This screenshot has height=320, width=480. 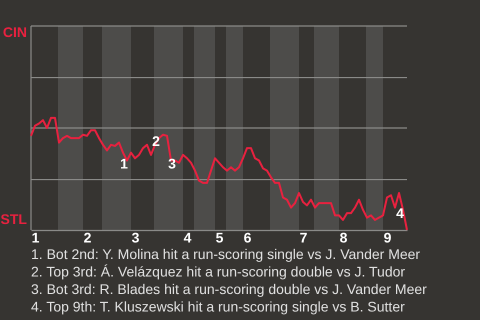 What do you see at coordinates (229, 289) in the screenshot?
I see `text: 3. Bot 3rd: R. Blades hit a run-scoring double vs J. Vander Meer` at bounding box center [229, 289].